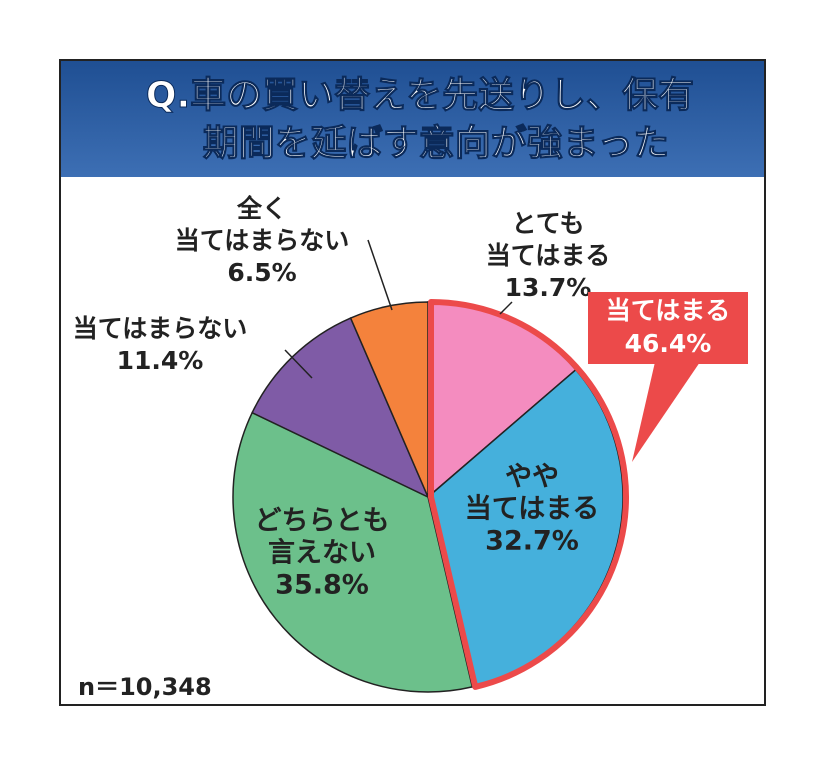 Image resolution: width=827 pixels, height=772 pixels. What do you see at coordinates (532, 541) in the screenshot?
I see `value-label: 32.7%` at bounding box center [532, 541].